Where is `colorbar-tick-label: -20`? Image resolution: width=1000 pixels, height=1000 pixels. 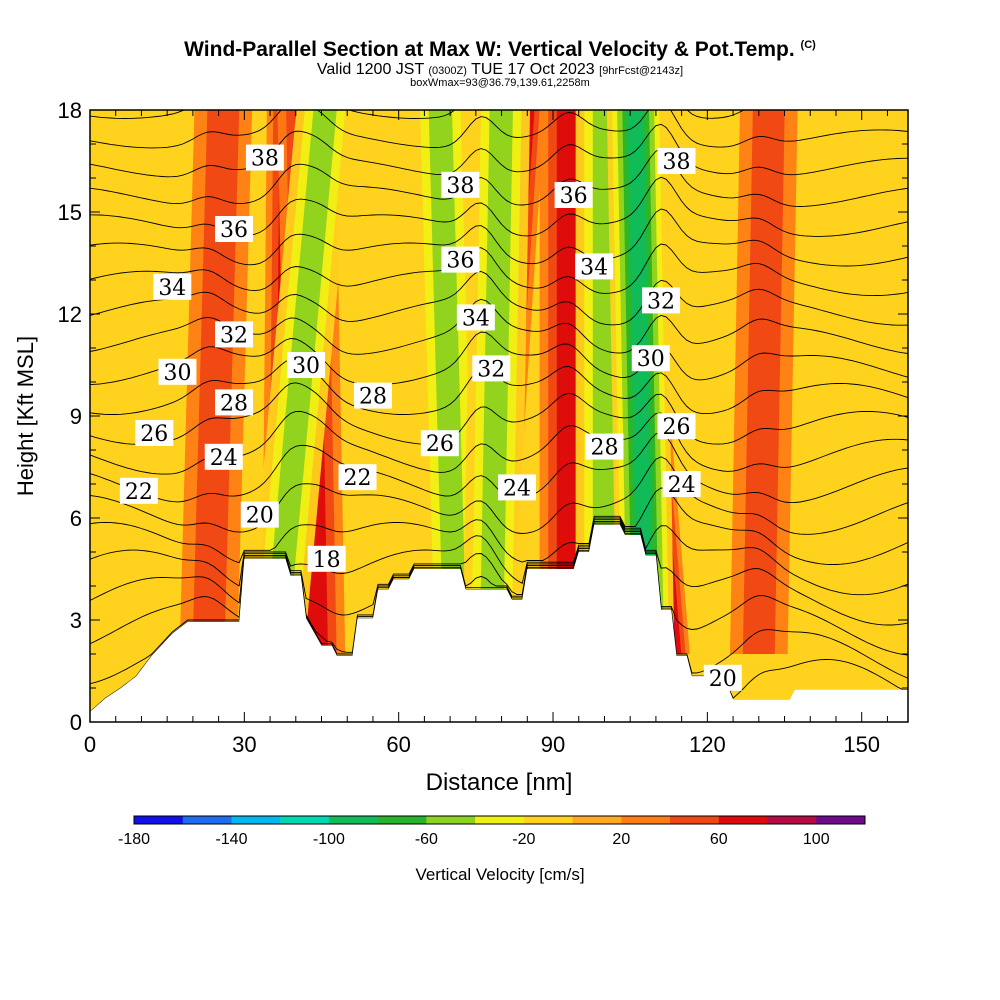
colorbar-tick-label: -20 is located at coordinates (523, 839).